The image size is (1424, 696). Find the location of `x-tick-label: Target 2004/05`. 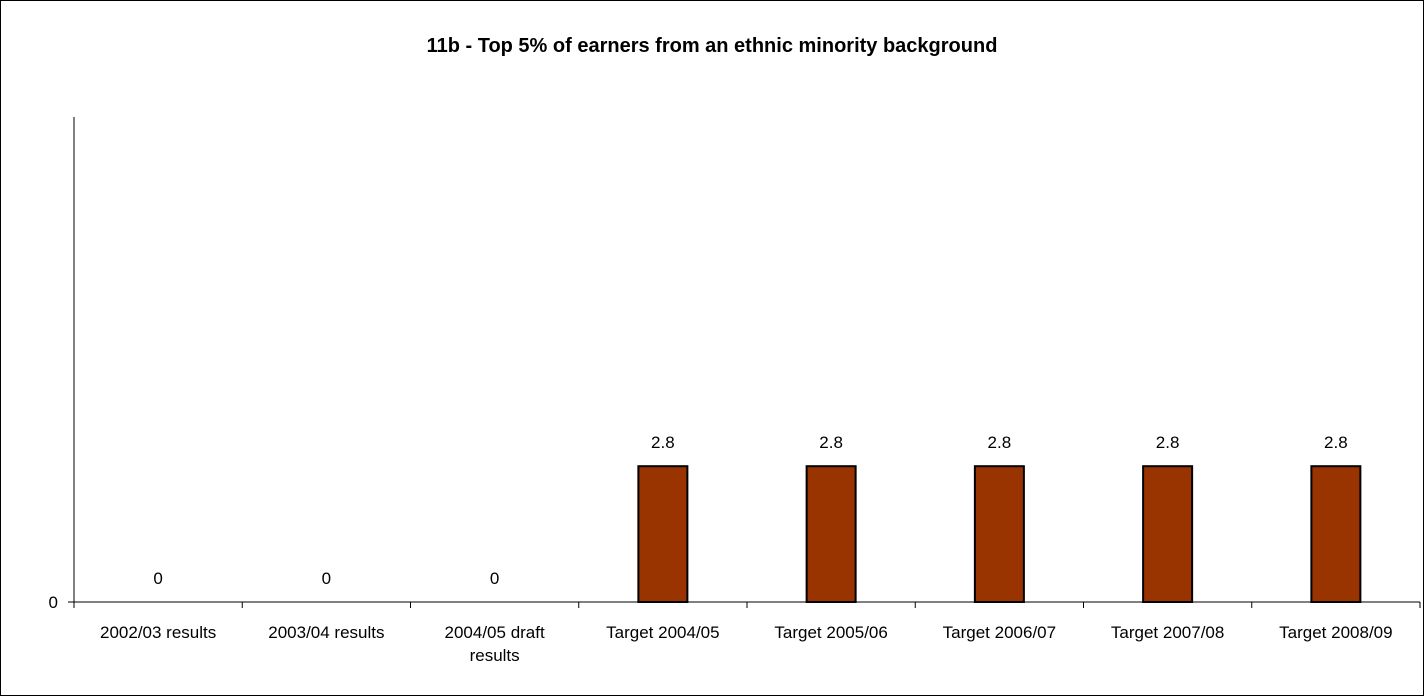

x-tick-label: Target 2004/05 is located at coordinates (662, 632).